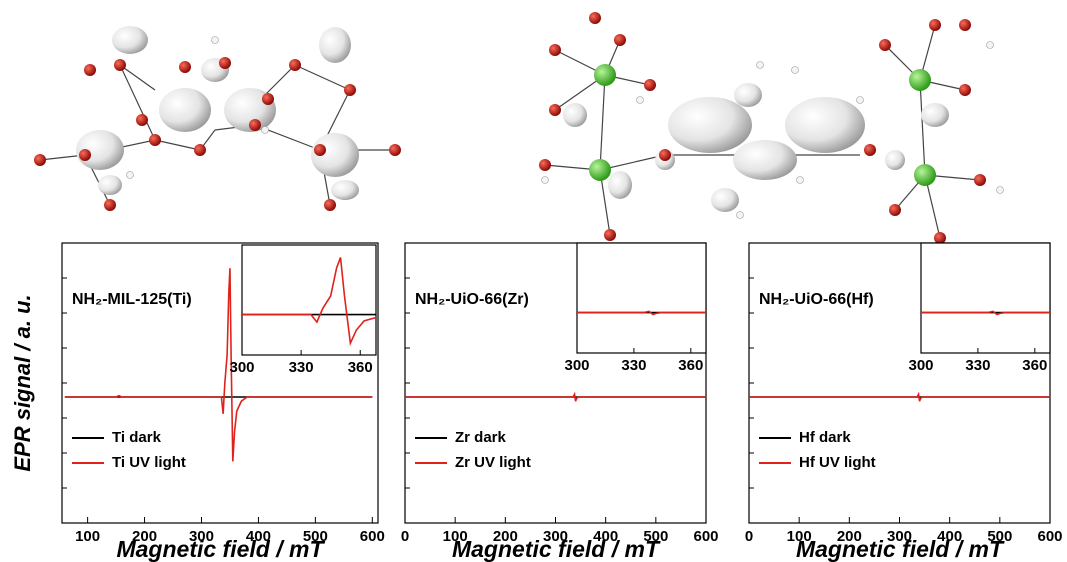 This screenshot has width=1067, height=562. Describe the element at coordinates (493, 462) in the screenshot. I see `legend-label: Zr UV light` at that location.